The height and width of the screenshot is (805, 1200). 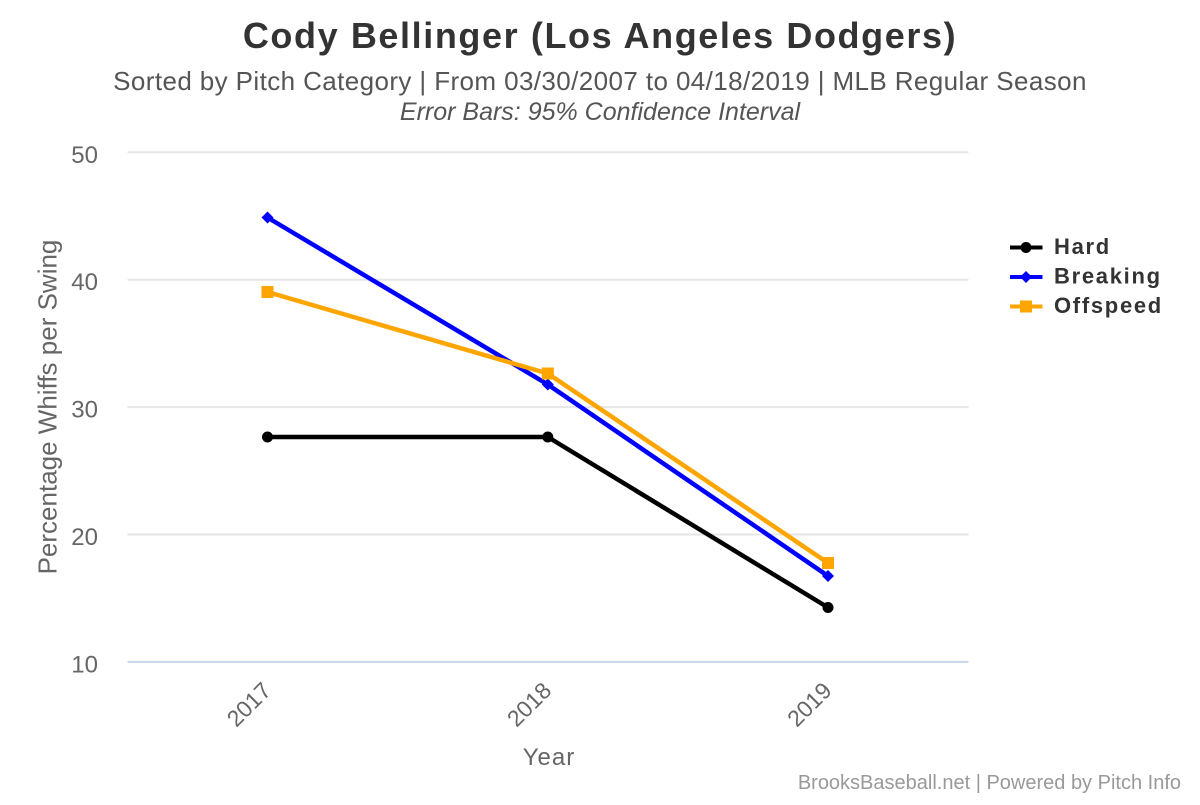 What do you see at coordinates (84, 664) in the screenshot?
I see `svg-text: 10` at bounding box center [84, 664].